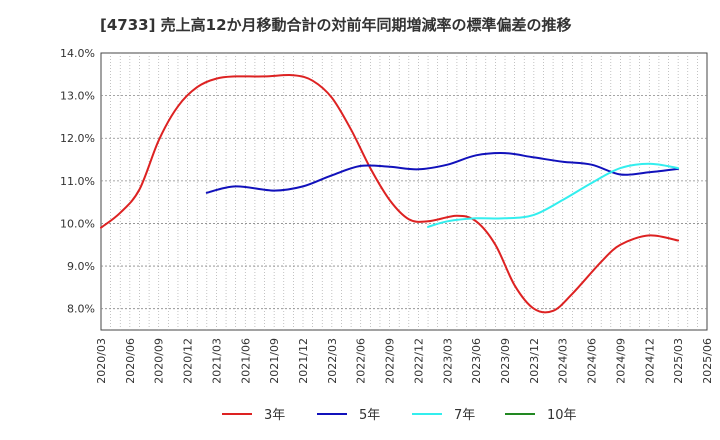 The width and height of the screenshot is (720, 440). Describe the element at coordinates (562, 415) in the screenshot. I see `legend-label-4: 10年` at that location.